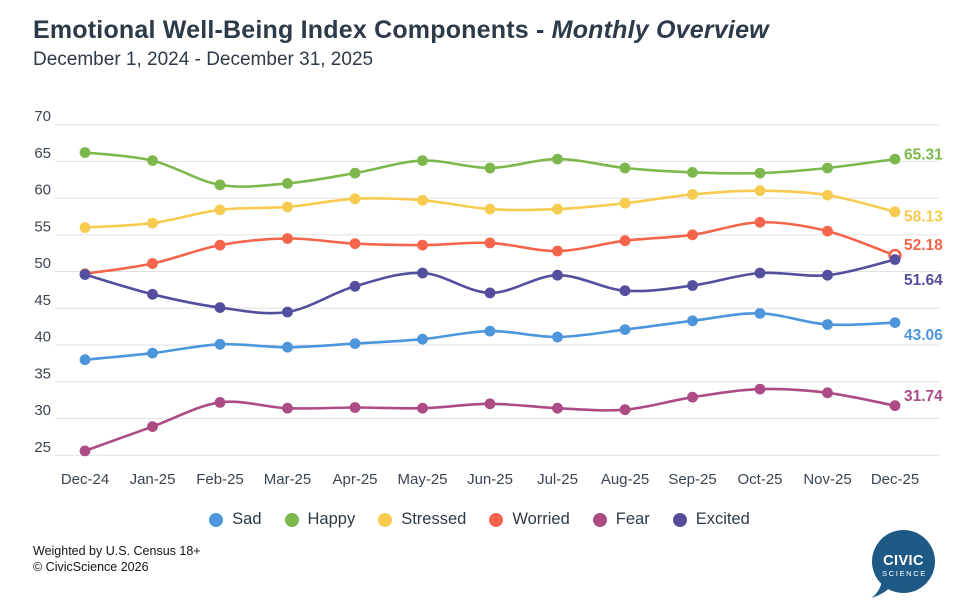  I want to click on y-tick-label-35: 35, so click(42, 373).